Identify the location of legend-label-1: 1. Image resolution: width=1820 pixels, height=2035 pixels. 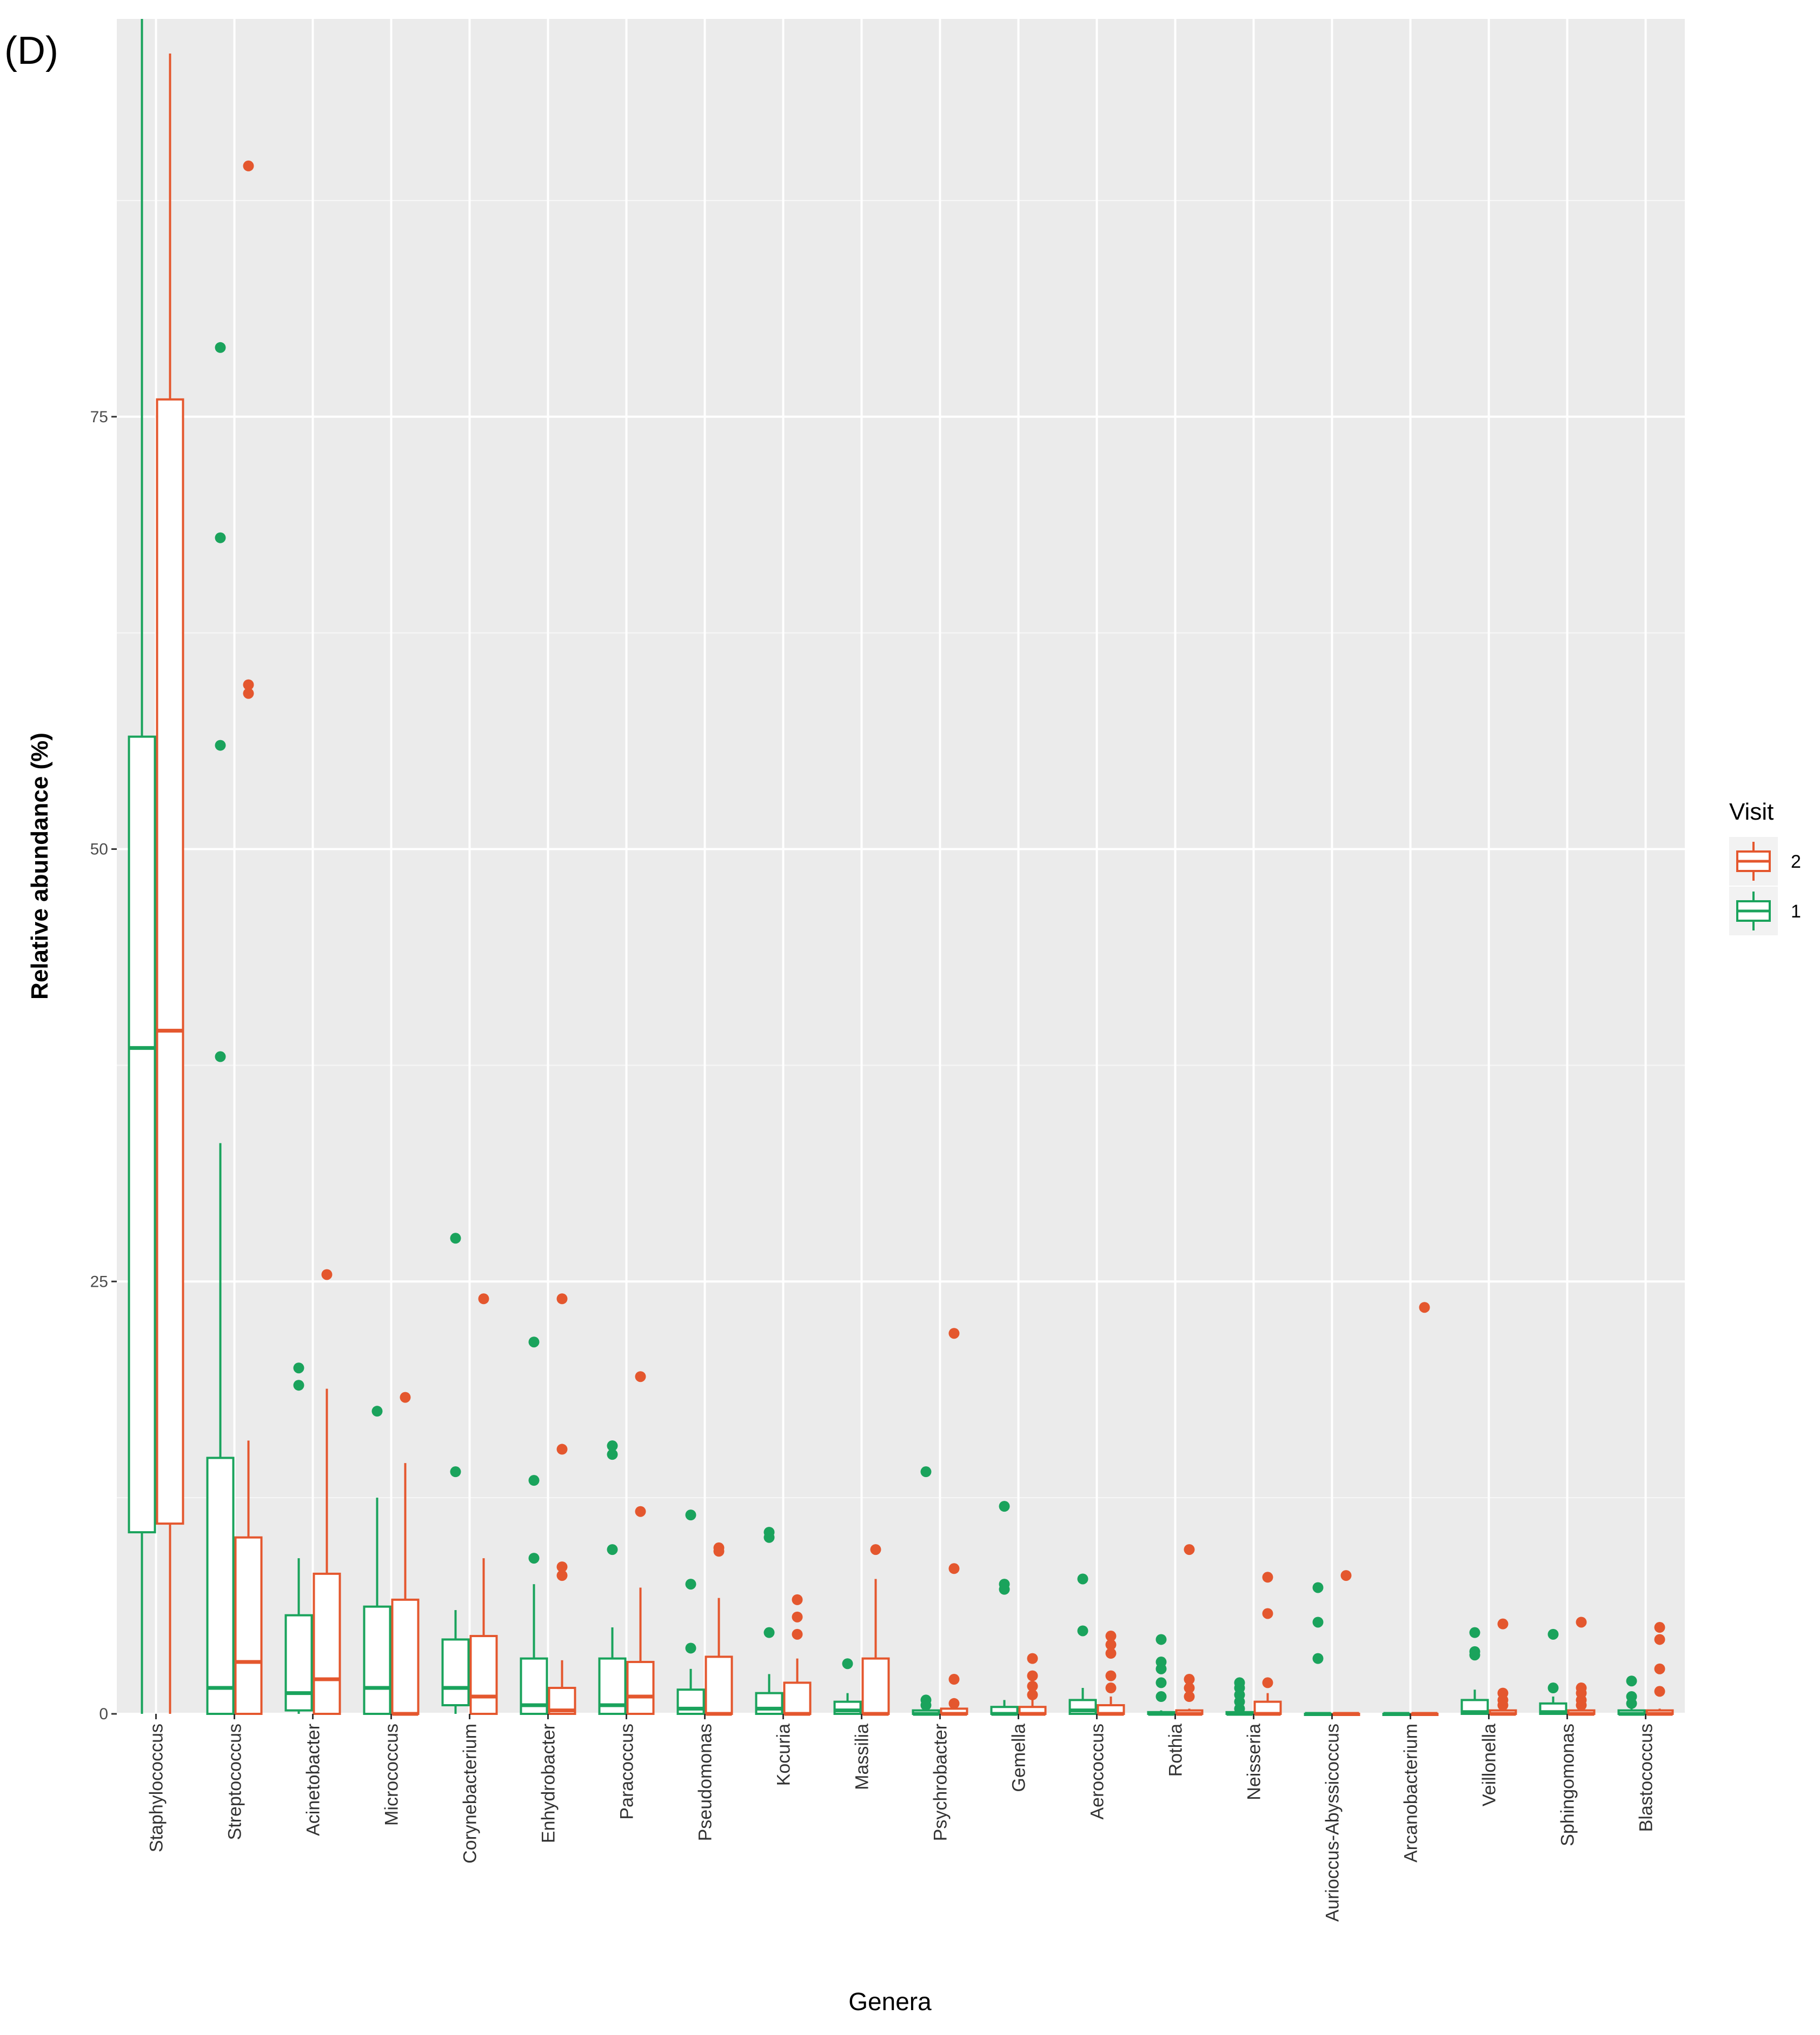
(1796, 912).